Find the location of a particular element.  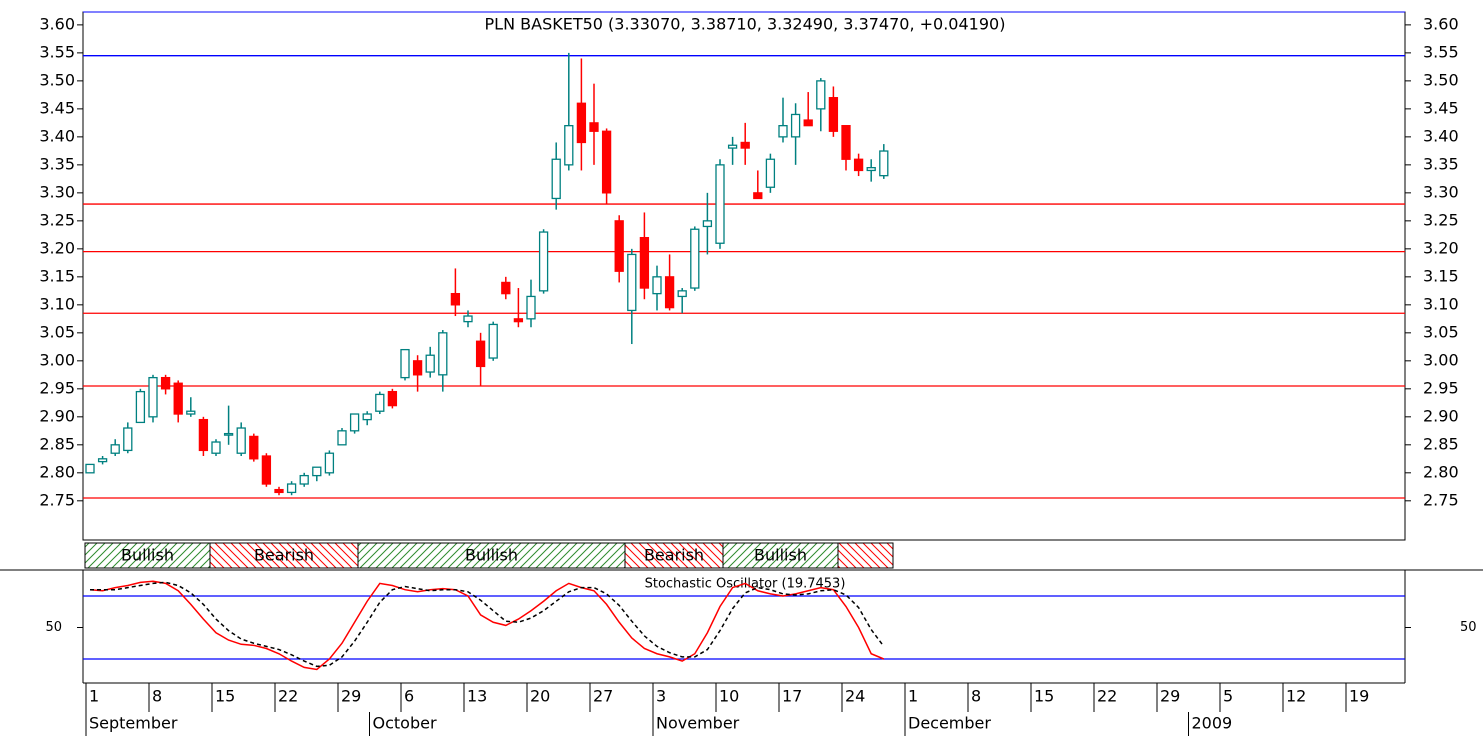

date-label: 24 is located at coordinates (855, 696).